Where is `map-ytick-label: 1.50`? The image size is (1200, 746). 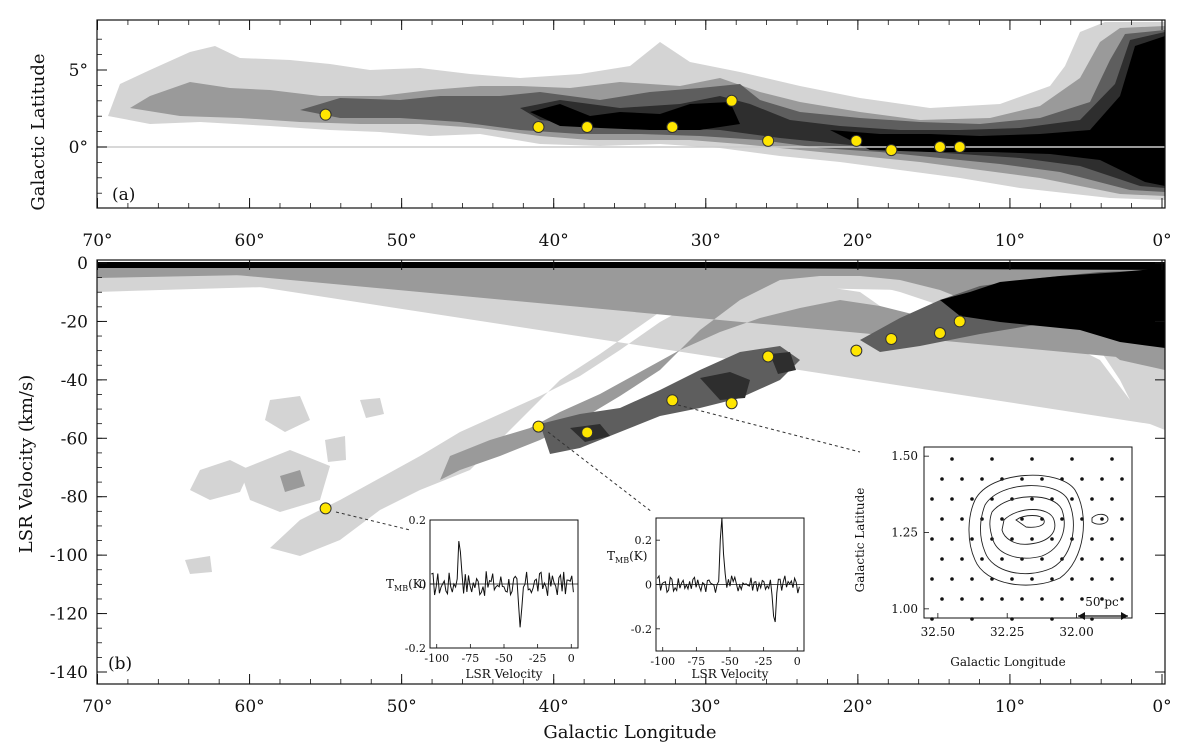
map-ytick-label: 1.50 is located at coordinates (904, 456).